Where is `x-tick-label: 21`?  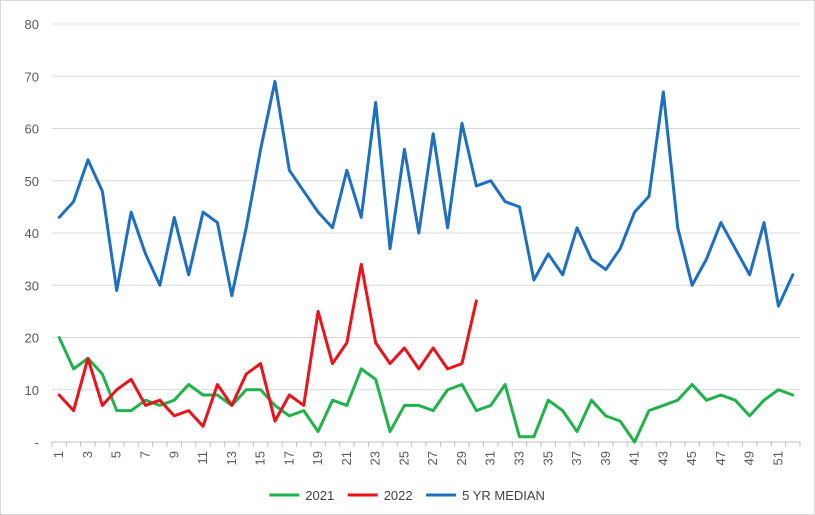
x-tick-label: 21 is located at coordinates (346, 458).